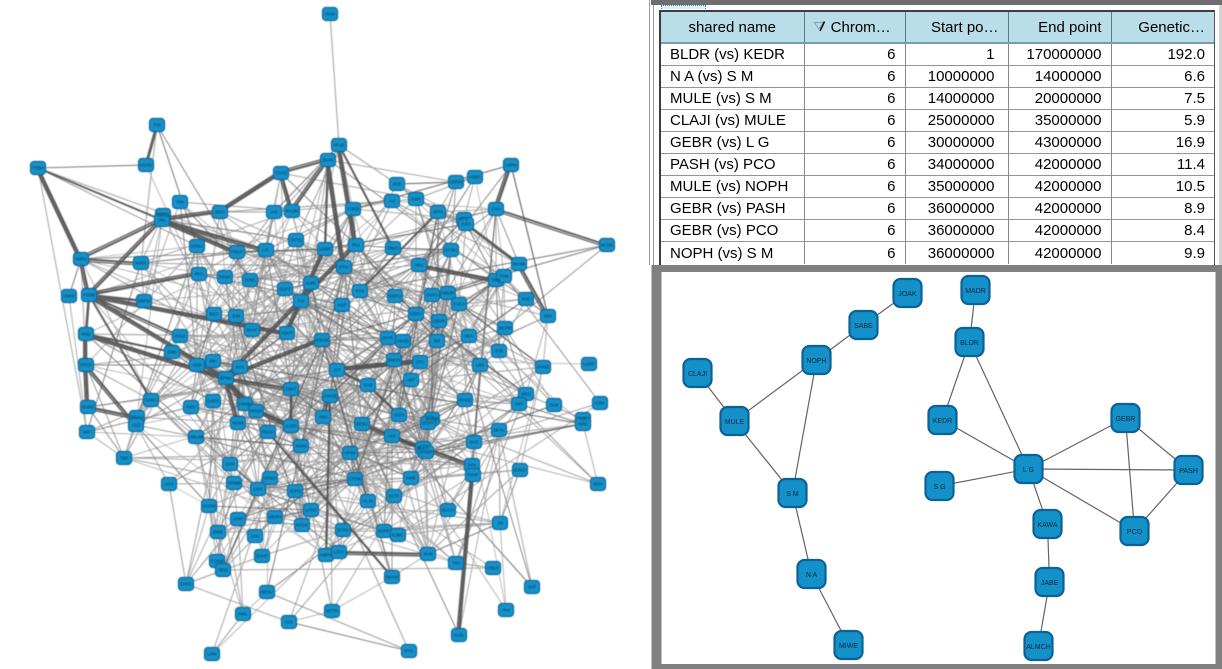 The image size is (1222, 669). I want to click on svg-text: BJMO, so click(520, 470).